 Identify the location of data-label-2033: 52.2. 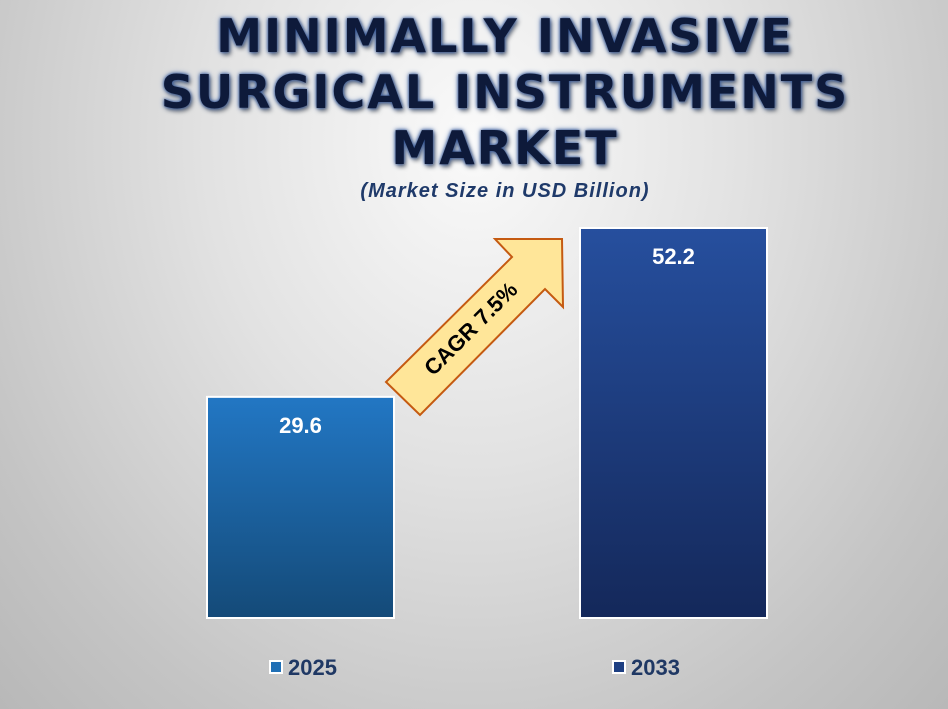
(673, 256).